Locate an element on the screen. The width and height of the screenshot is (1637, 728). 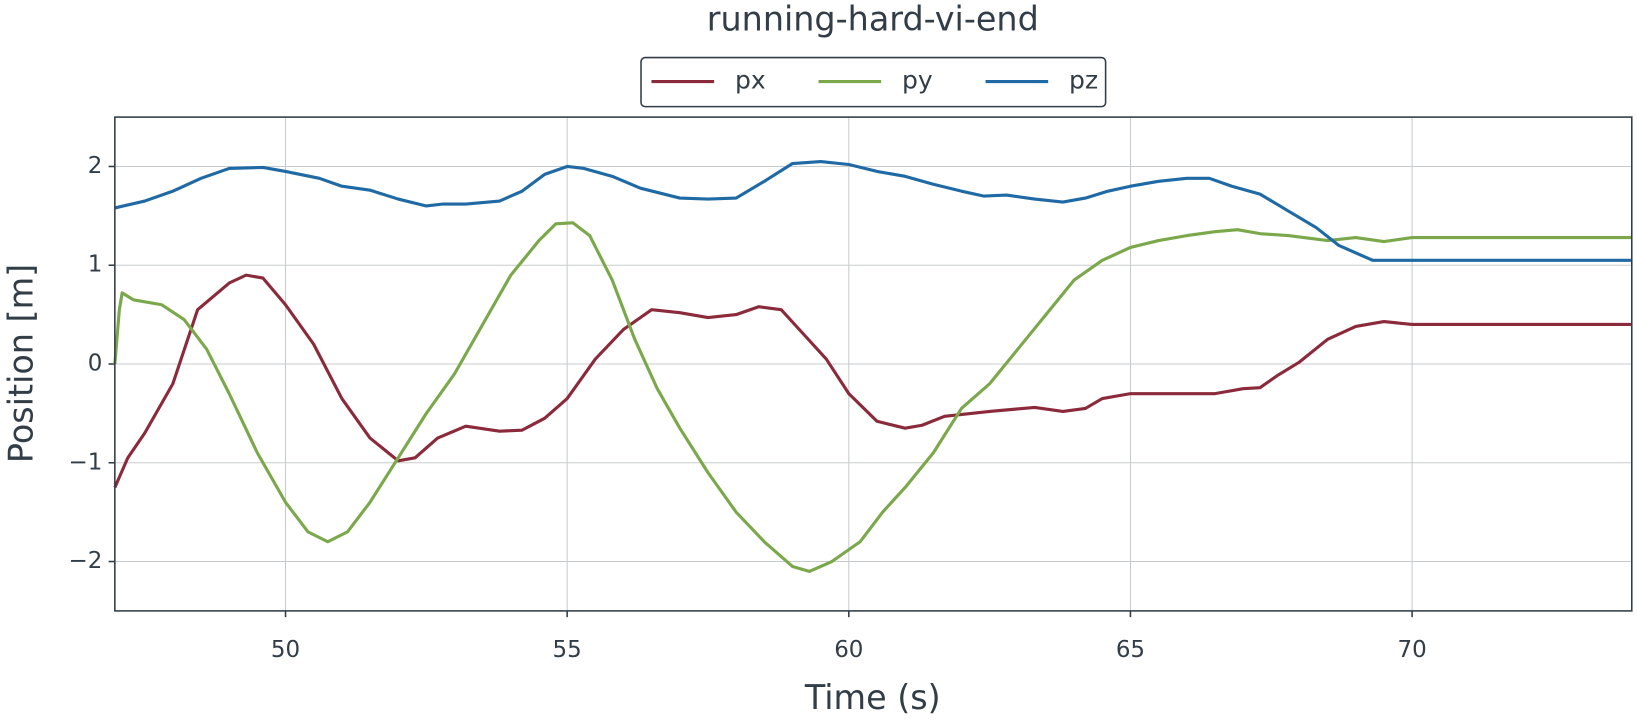
x-axis-label: Time (s) is located at coordinates (872, 697).